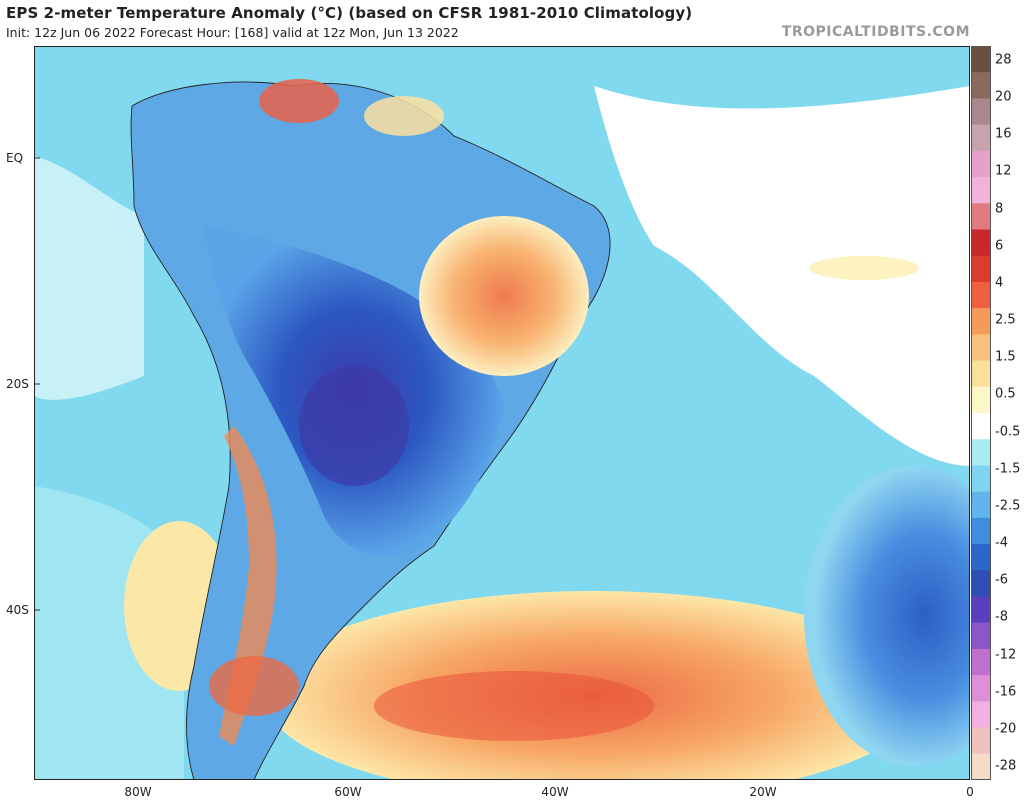  I want to click on colorbar-tick-label: -20, so click(1006, 729).